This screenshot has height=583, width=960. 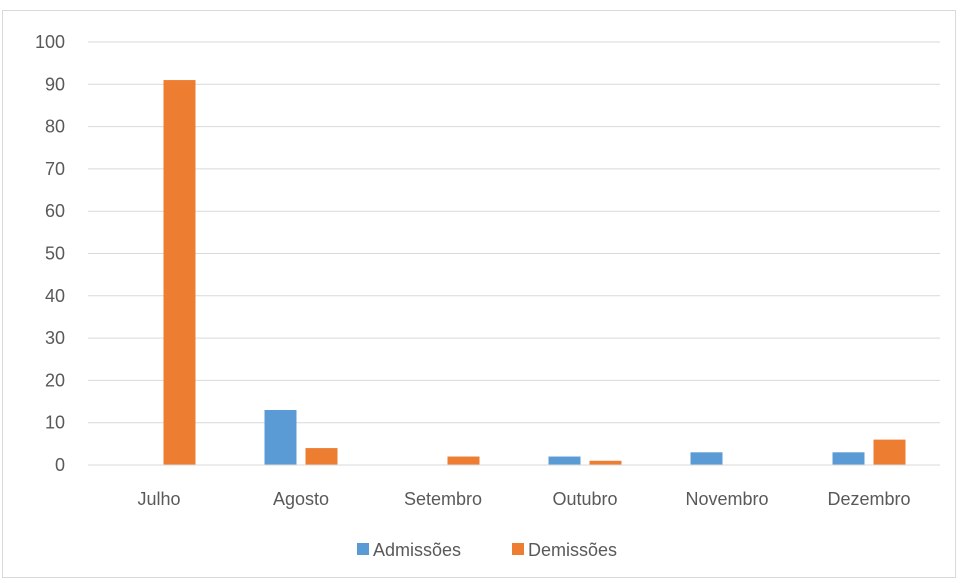 I want to click on y-tick-label: 10, so click(x=55, y=423).